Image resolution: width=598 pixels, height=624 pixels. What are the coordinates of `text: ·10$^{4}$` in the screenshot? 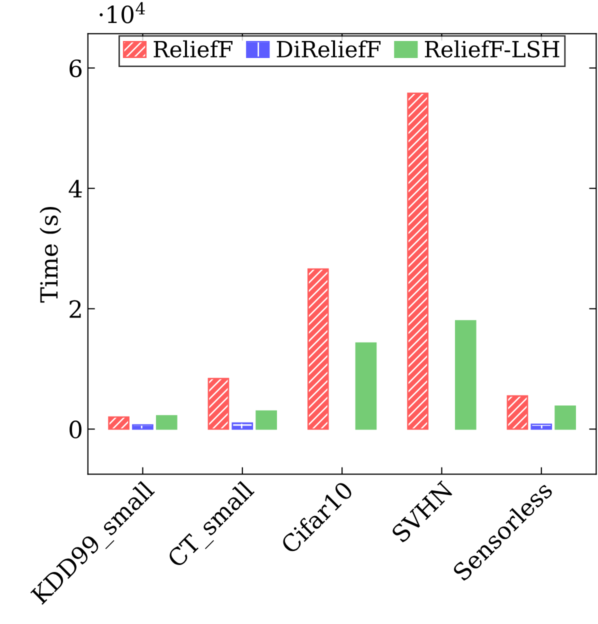 It's located at (122, 13).